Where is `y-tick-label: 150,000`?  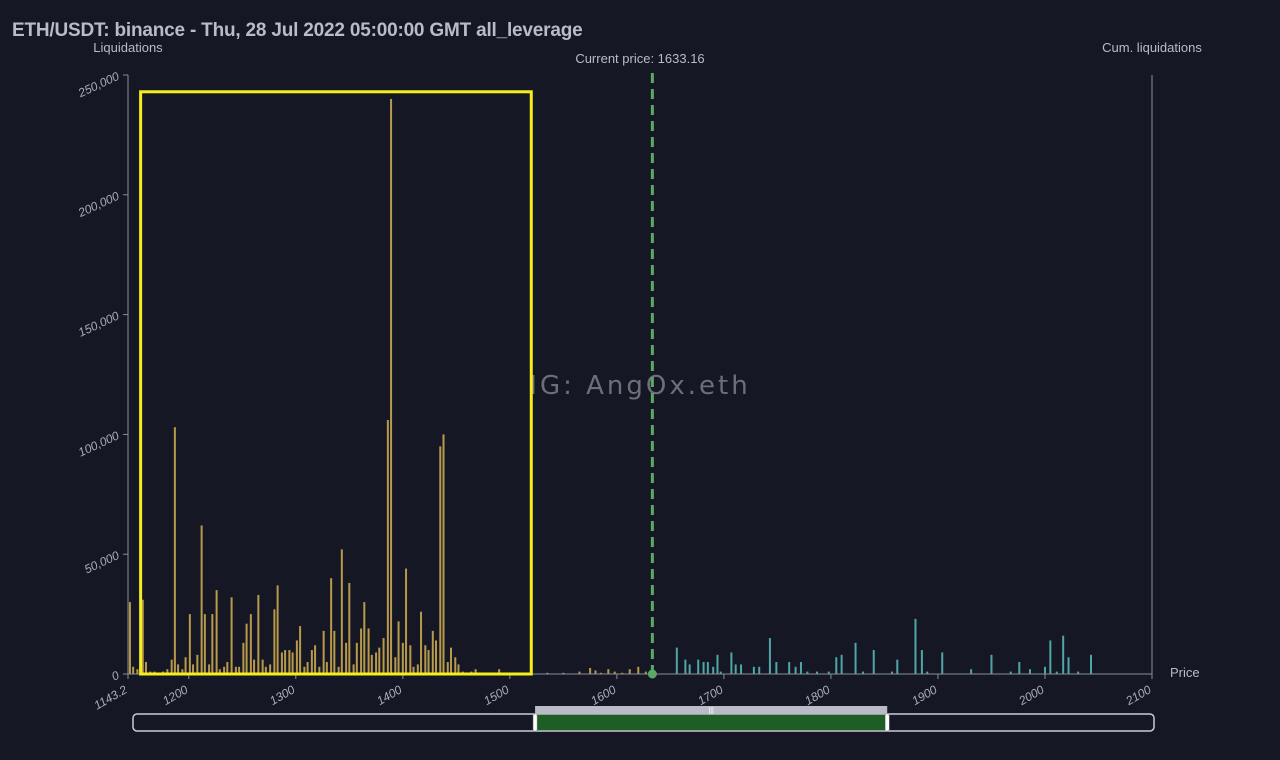
y-tick-label: 150,000 is located at coordinates (99, 323).